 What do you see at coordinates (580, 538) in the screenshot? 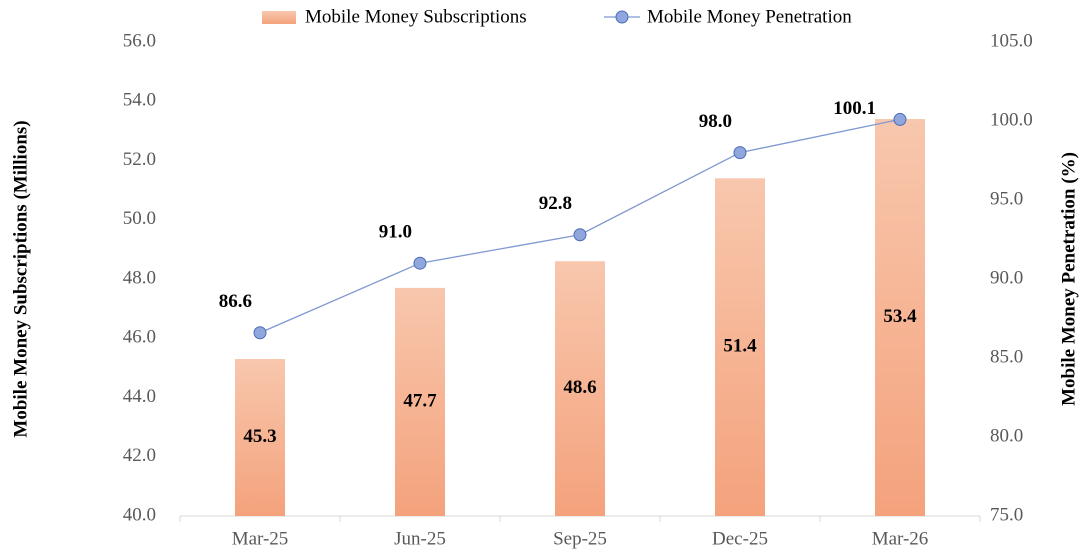
I see `x-tick-label: Sep-25` at bounding box center [580, 538].